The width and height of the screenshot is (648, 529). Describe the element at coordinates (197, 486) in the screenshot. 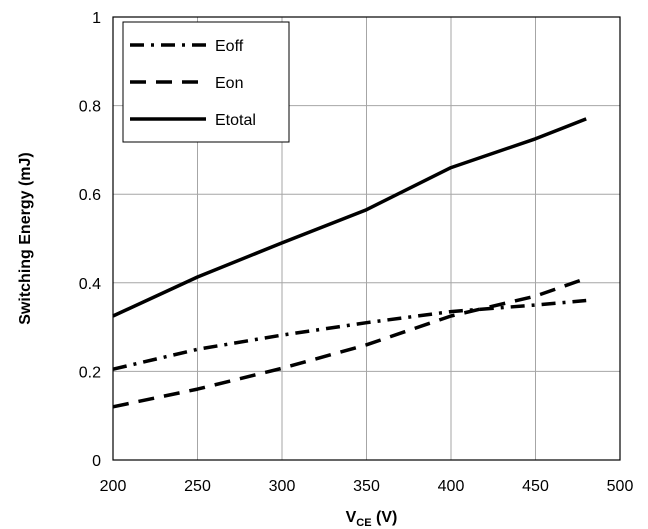

I see `x-tick-label: 250` at that location.